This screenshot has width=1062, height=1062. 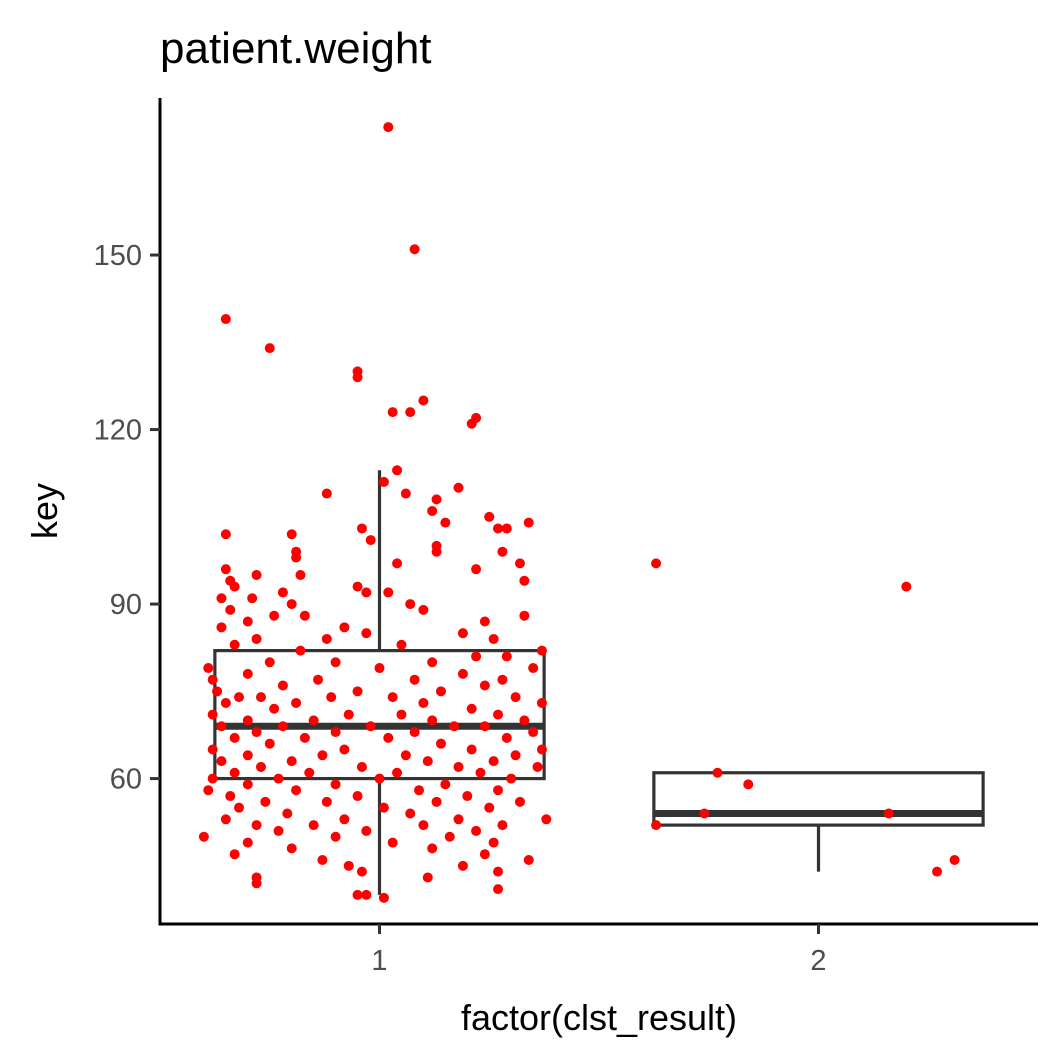 What do you see at coordinates (599, 1017) in the screenshot?
I see `x-axis-title: factor(clst_result)` at bounding box center [599, 1017].